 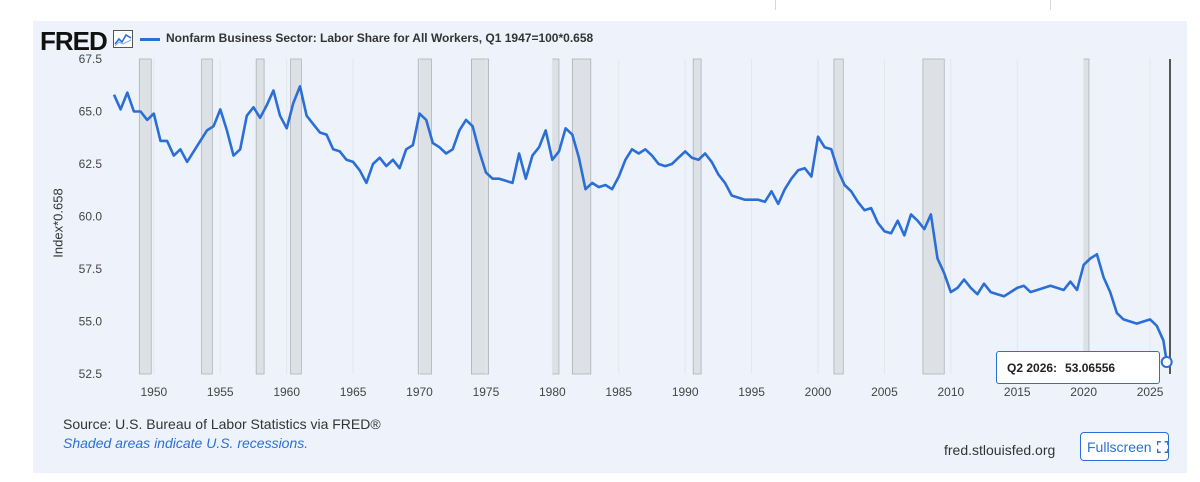 I want to click on line-chart-icon, so click(x=123, y=39).